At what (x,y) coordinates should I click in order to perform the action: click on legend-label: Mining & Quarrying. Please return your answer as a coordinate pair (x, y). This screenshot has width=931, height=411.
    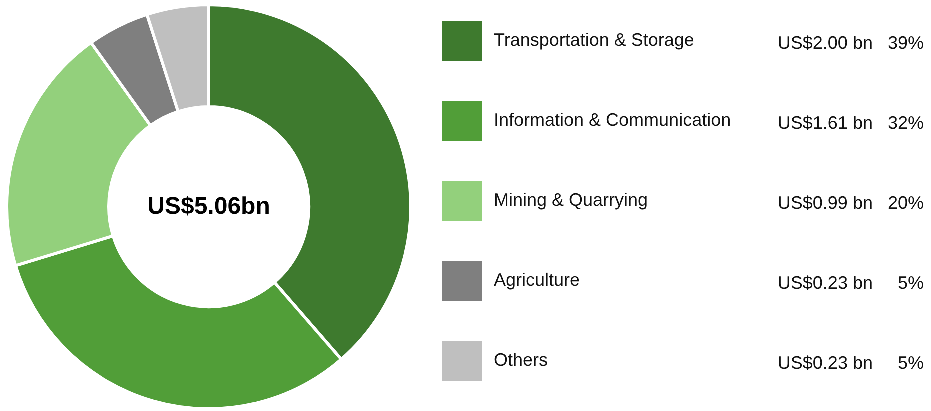
    Looking at the image, I should click on (571, 200).